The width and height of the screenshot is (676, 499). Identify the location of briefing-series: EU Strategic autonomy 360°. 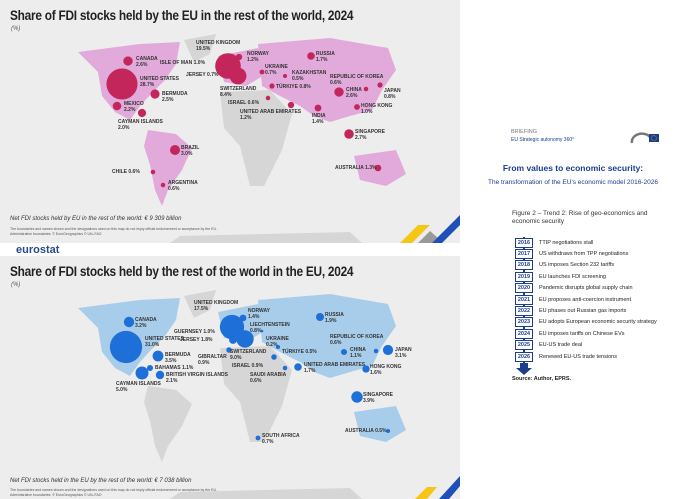
(543, 140).